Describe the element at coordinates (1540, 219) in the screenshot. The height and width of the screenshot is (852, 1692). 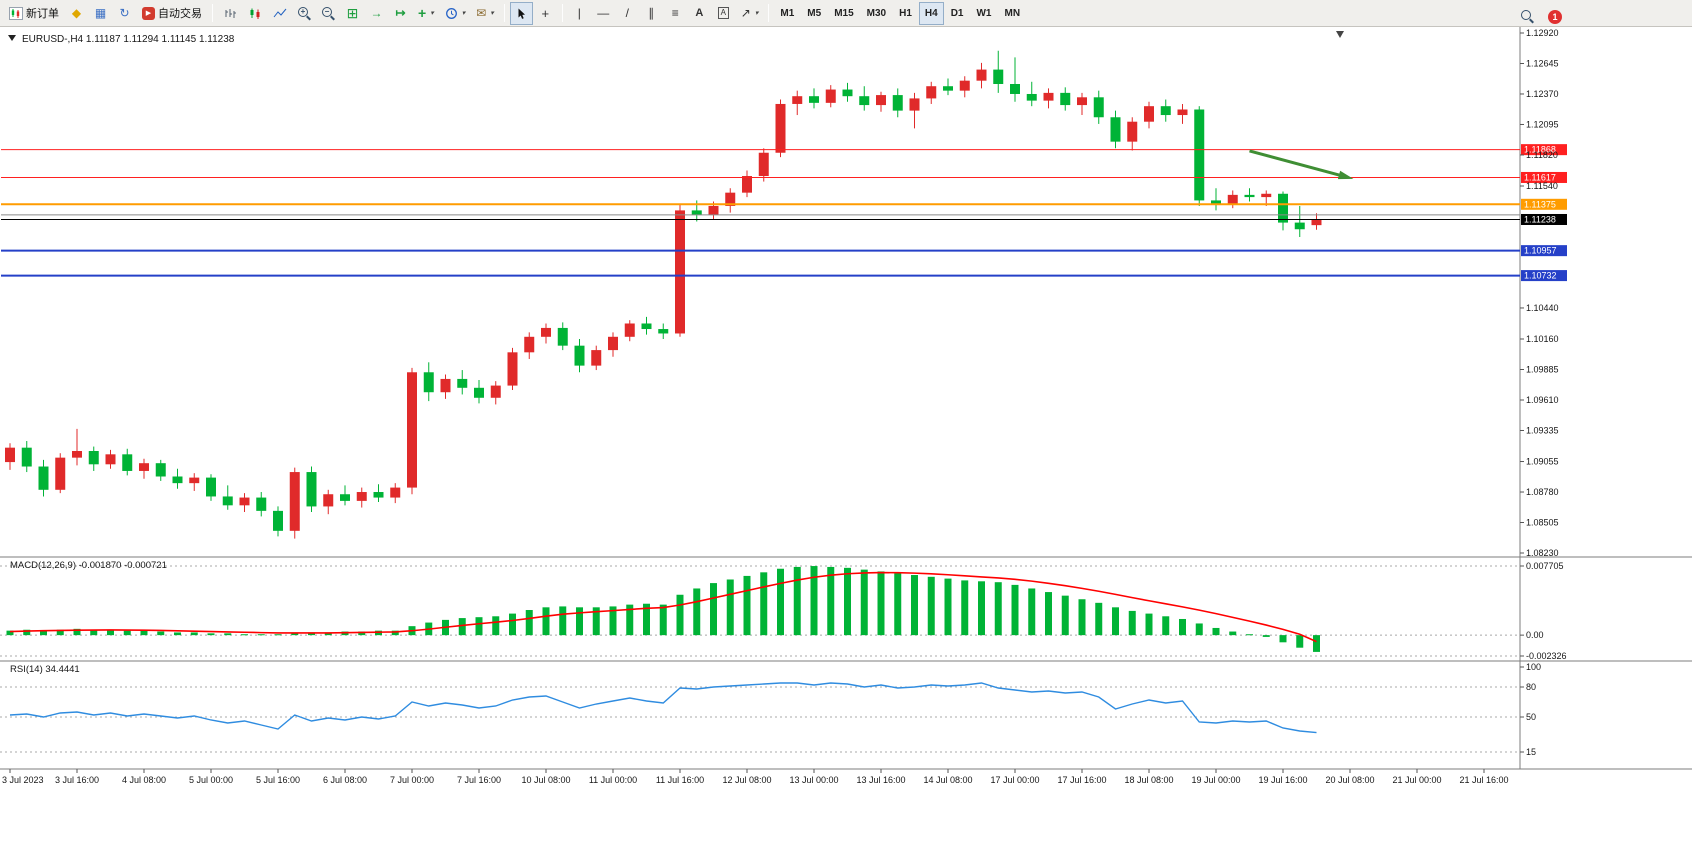
I see `svg-text: 1.11238` at that location.